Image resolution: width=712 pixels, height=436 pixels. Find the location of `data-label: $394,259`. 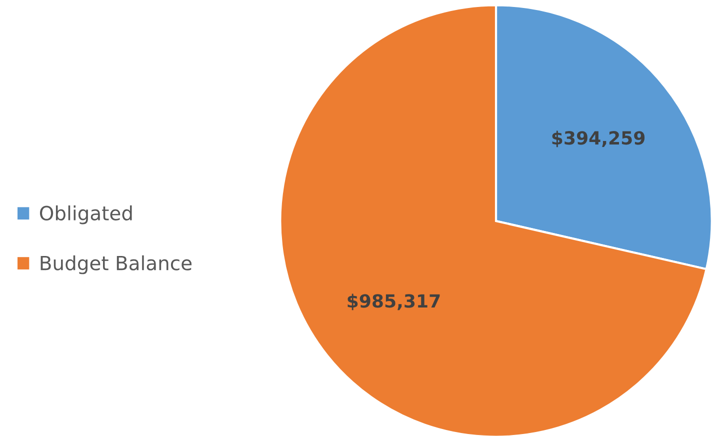

data-label: $394,259 is located at coordinates (598, 139).